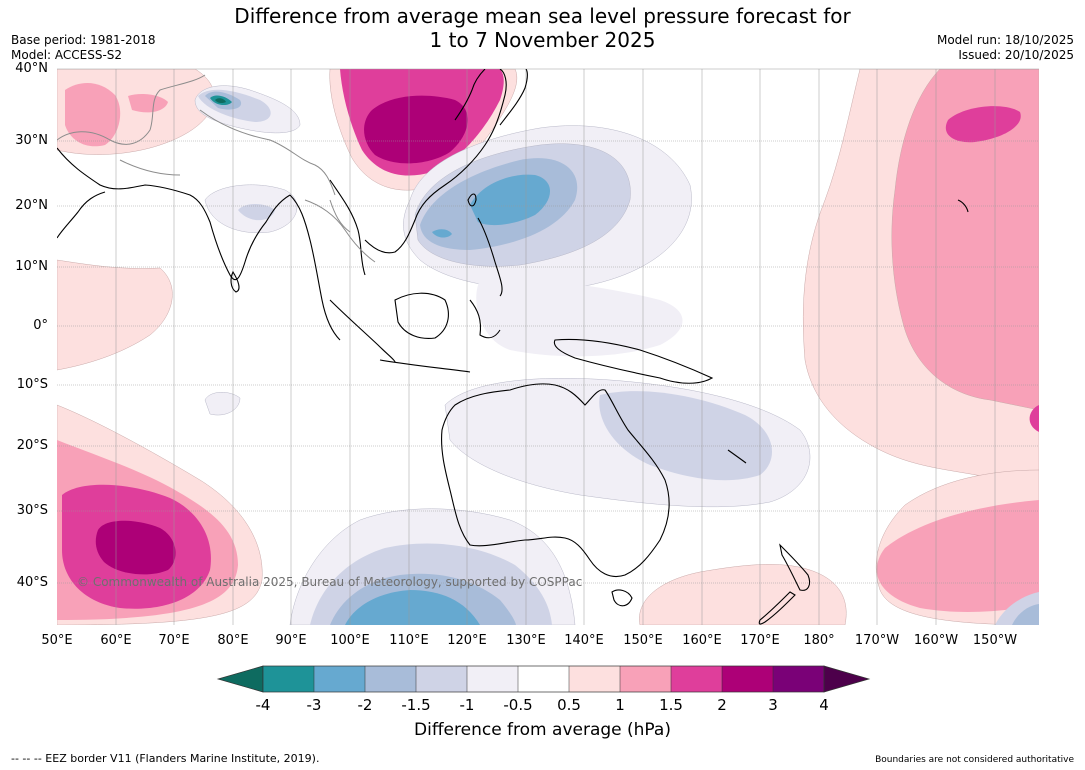 Image resolution: width=1085 pixels, height=770 pixels. What do you see at coordinates (116, 640) in the screenshot?
I see `lon-label-60e: 60°E` at bounding box center [116, 640].